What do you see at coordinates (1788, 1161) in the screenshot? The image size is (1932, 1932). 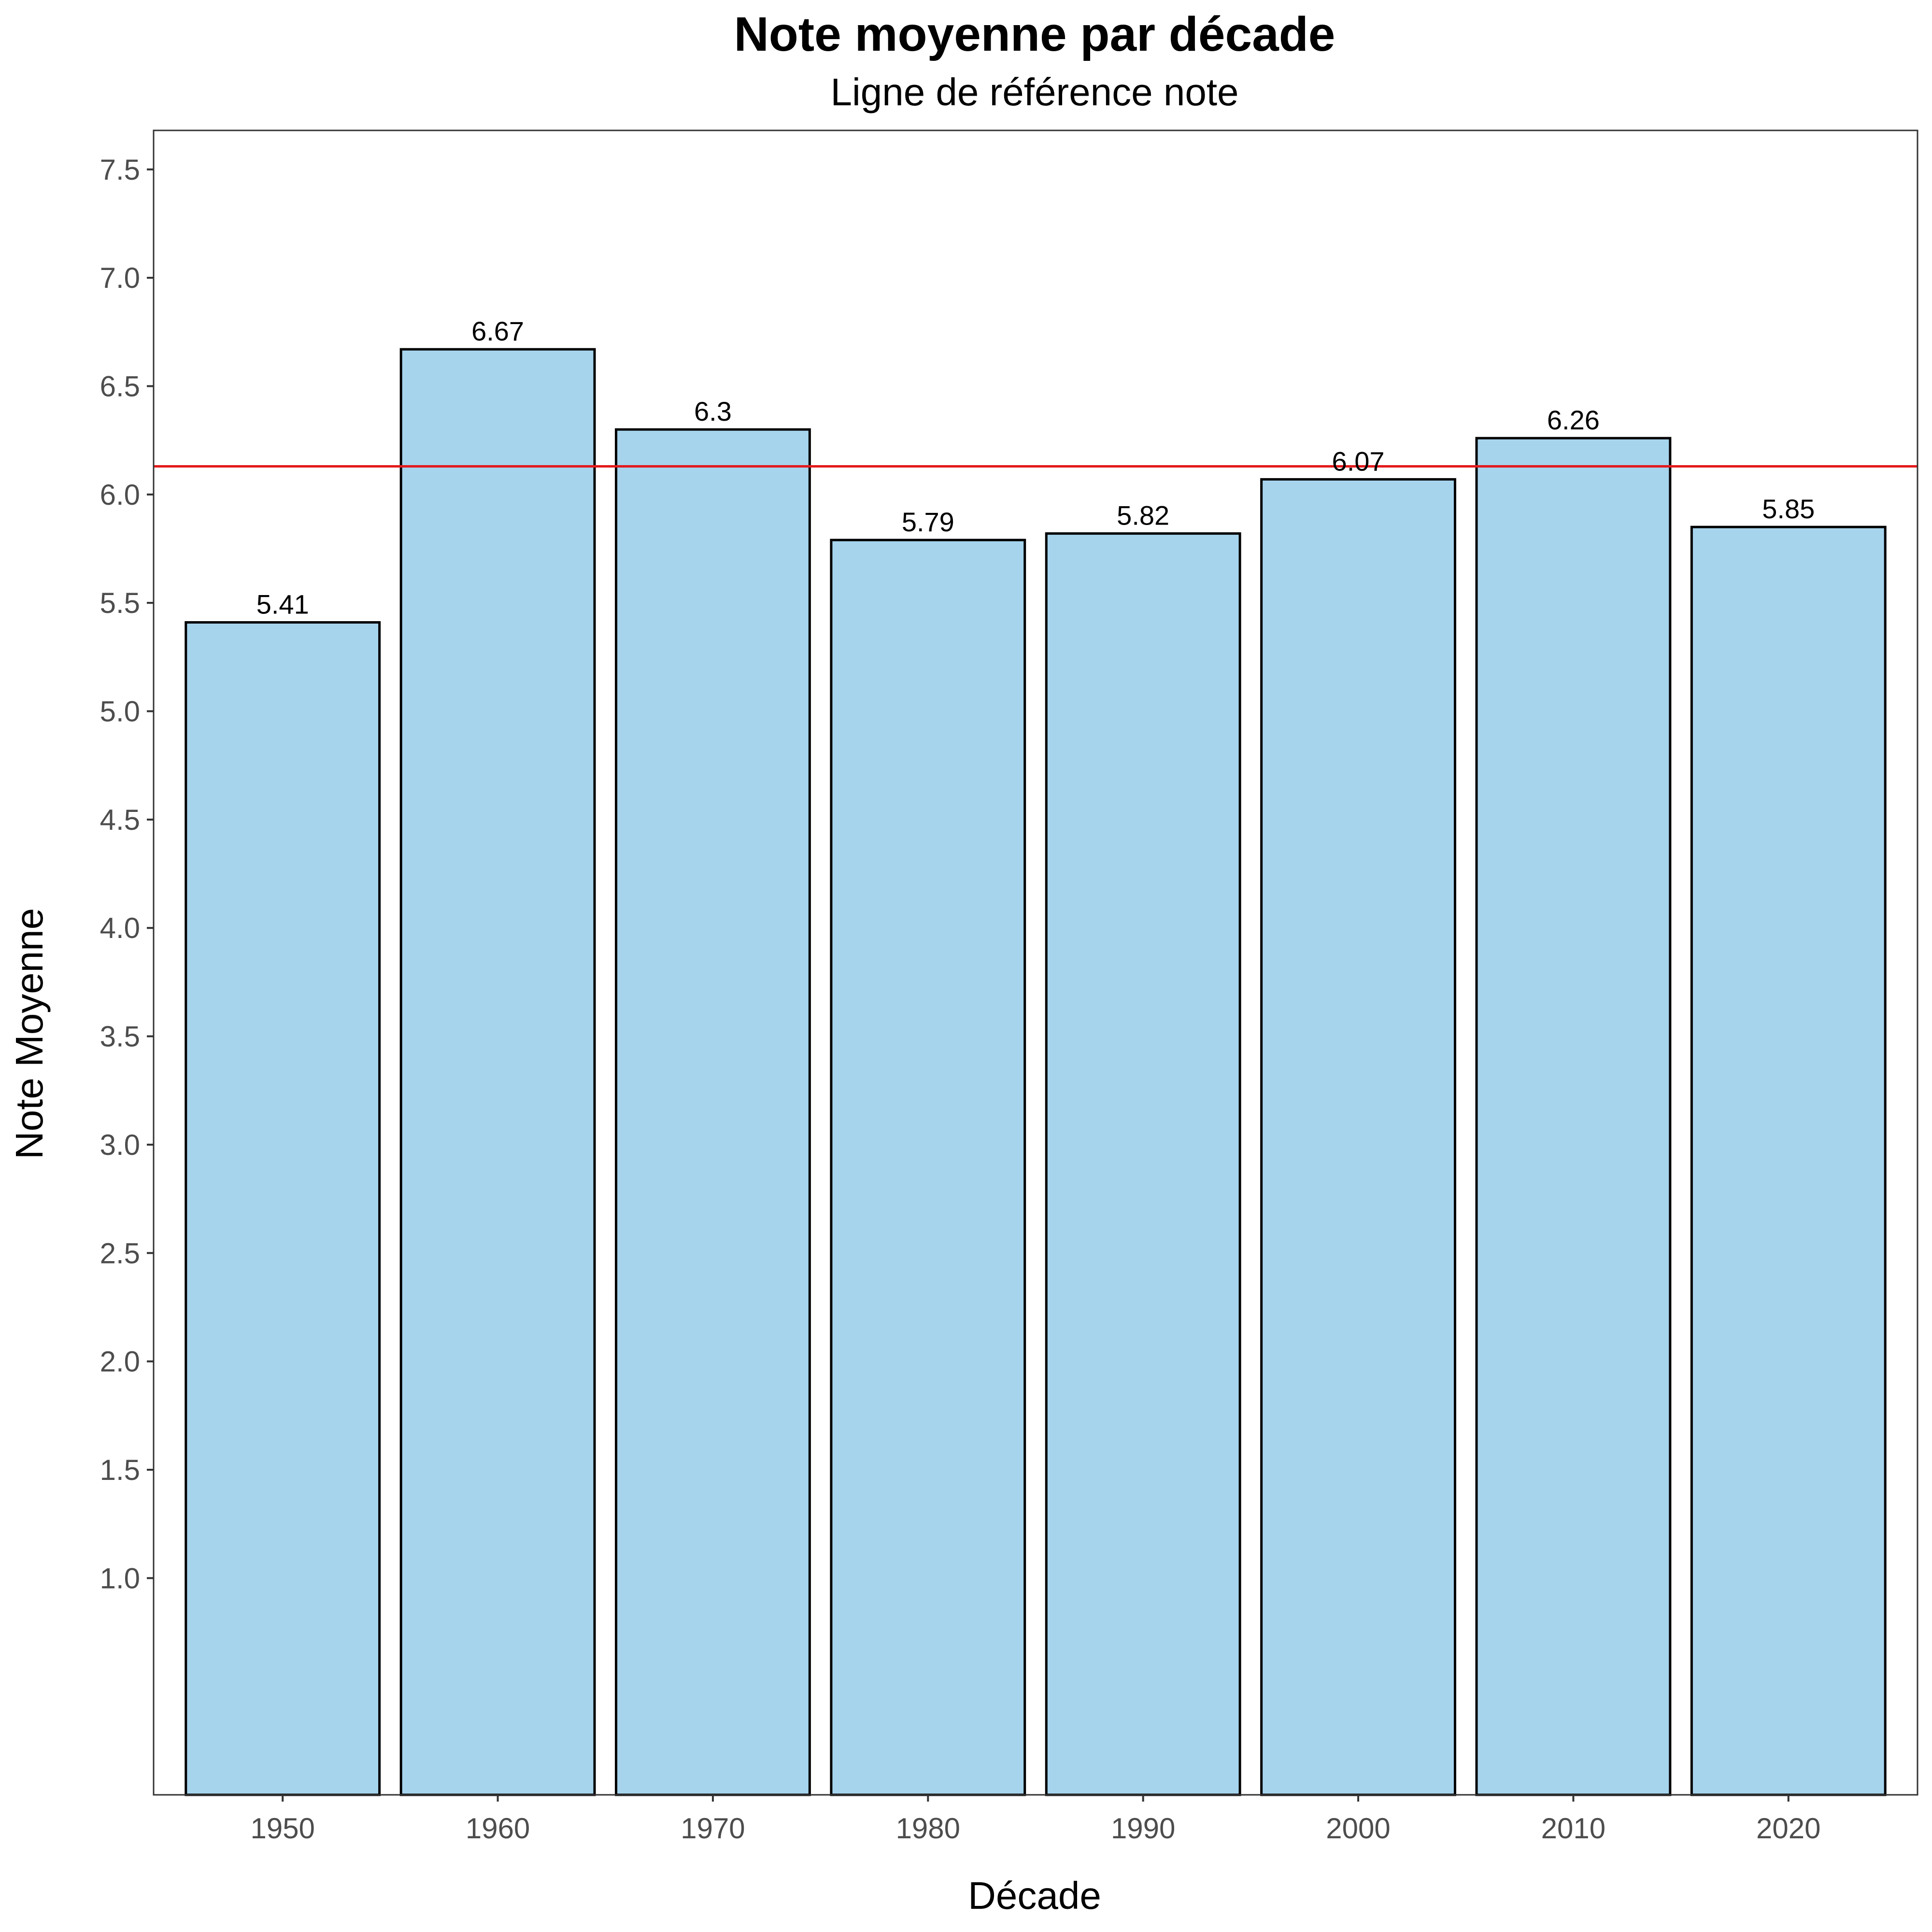 I see `bar-2020` at bounding box center [1788, 1161].